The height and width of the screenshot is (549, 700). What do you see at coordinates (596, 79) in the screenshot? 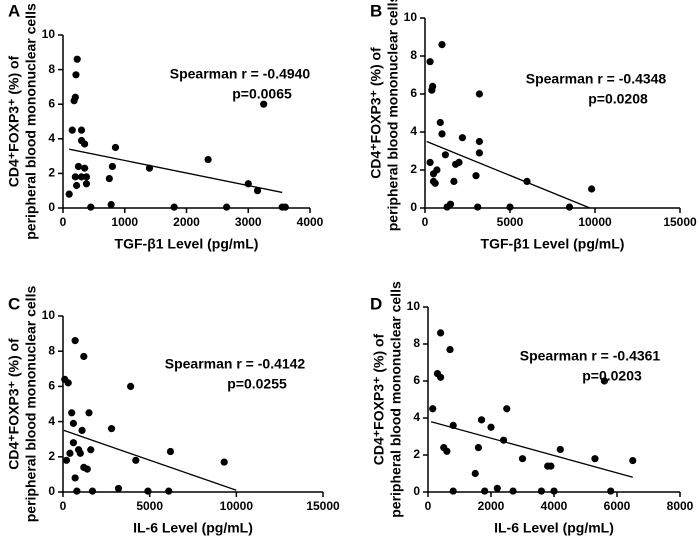
I see `annotation: Spearman r = -0.4348` at bounding box center [596, 79].